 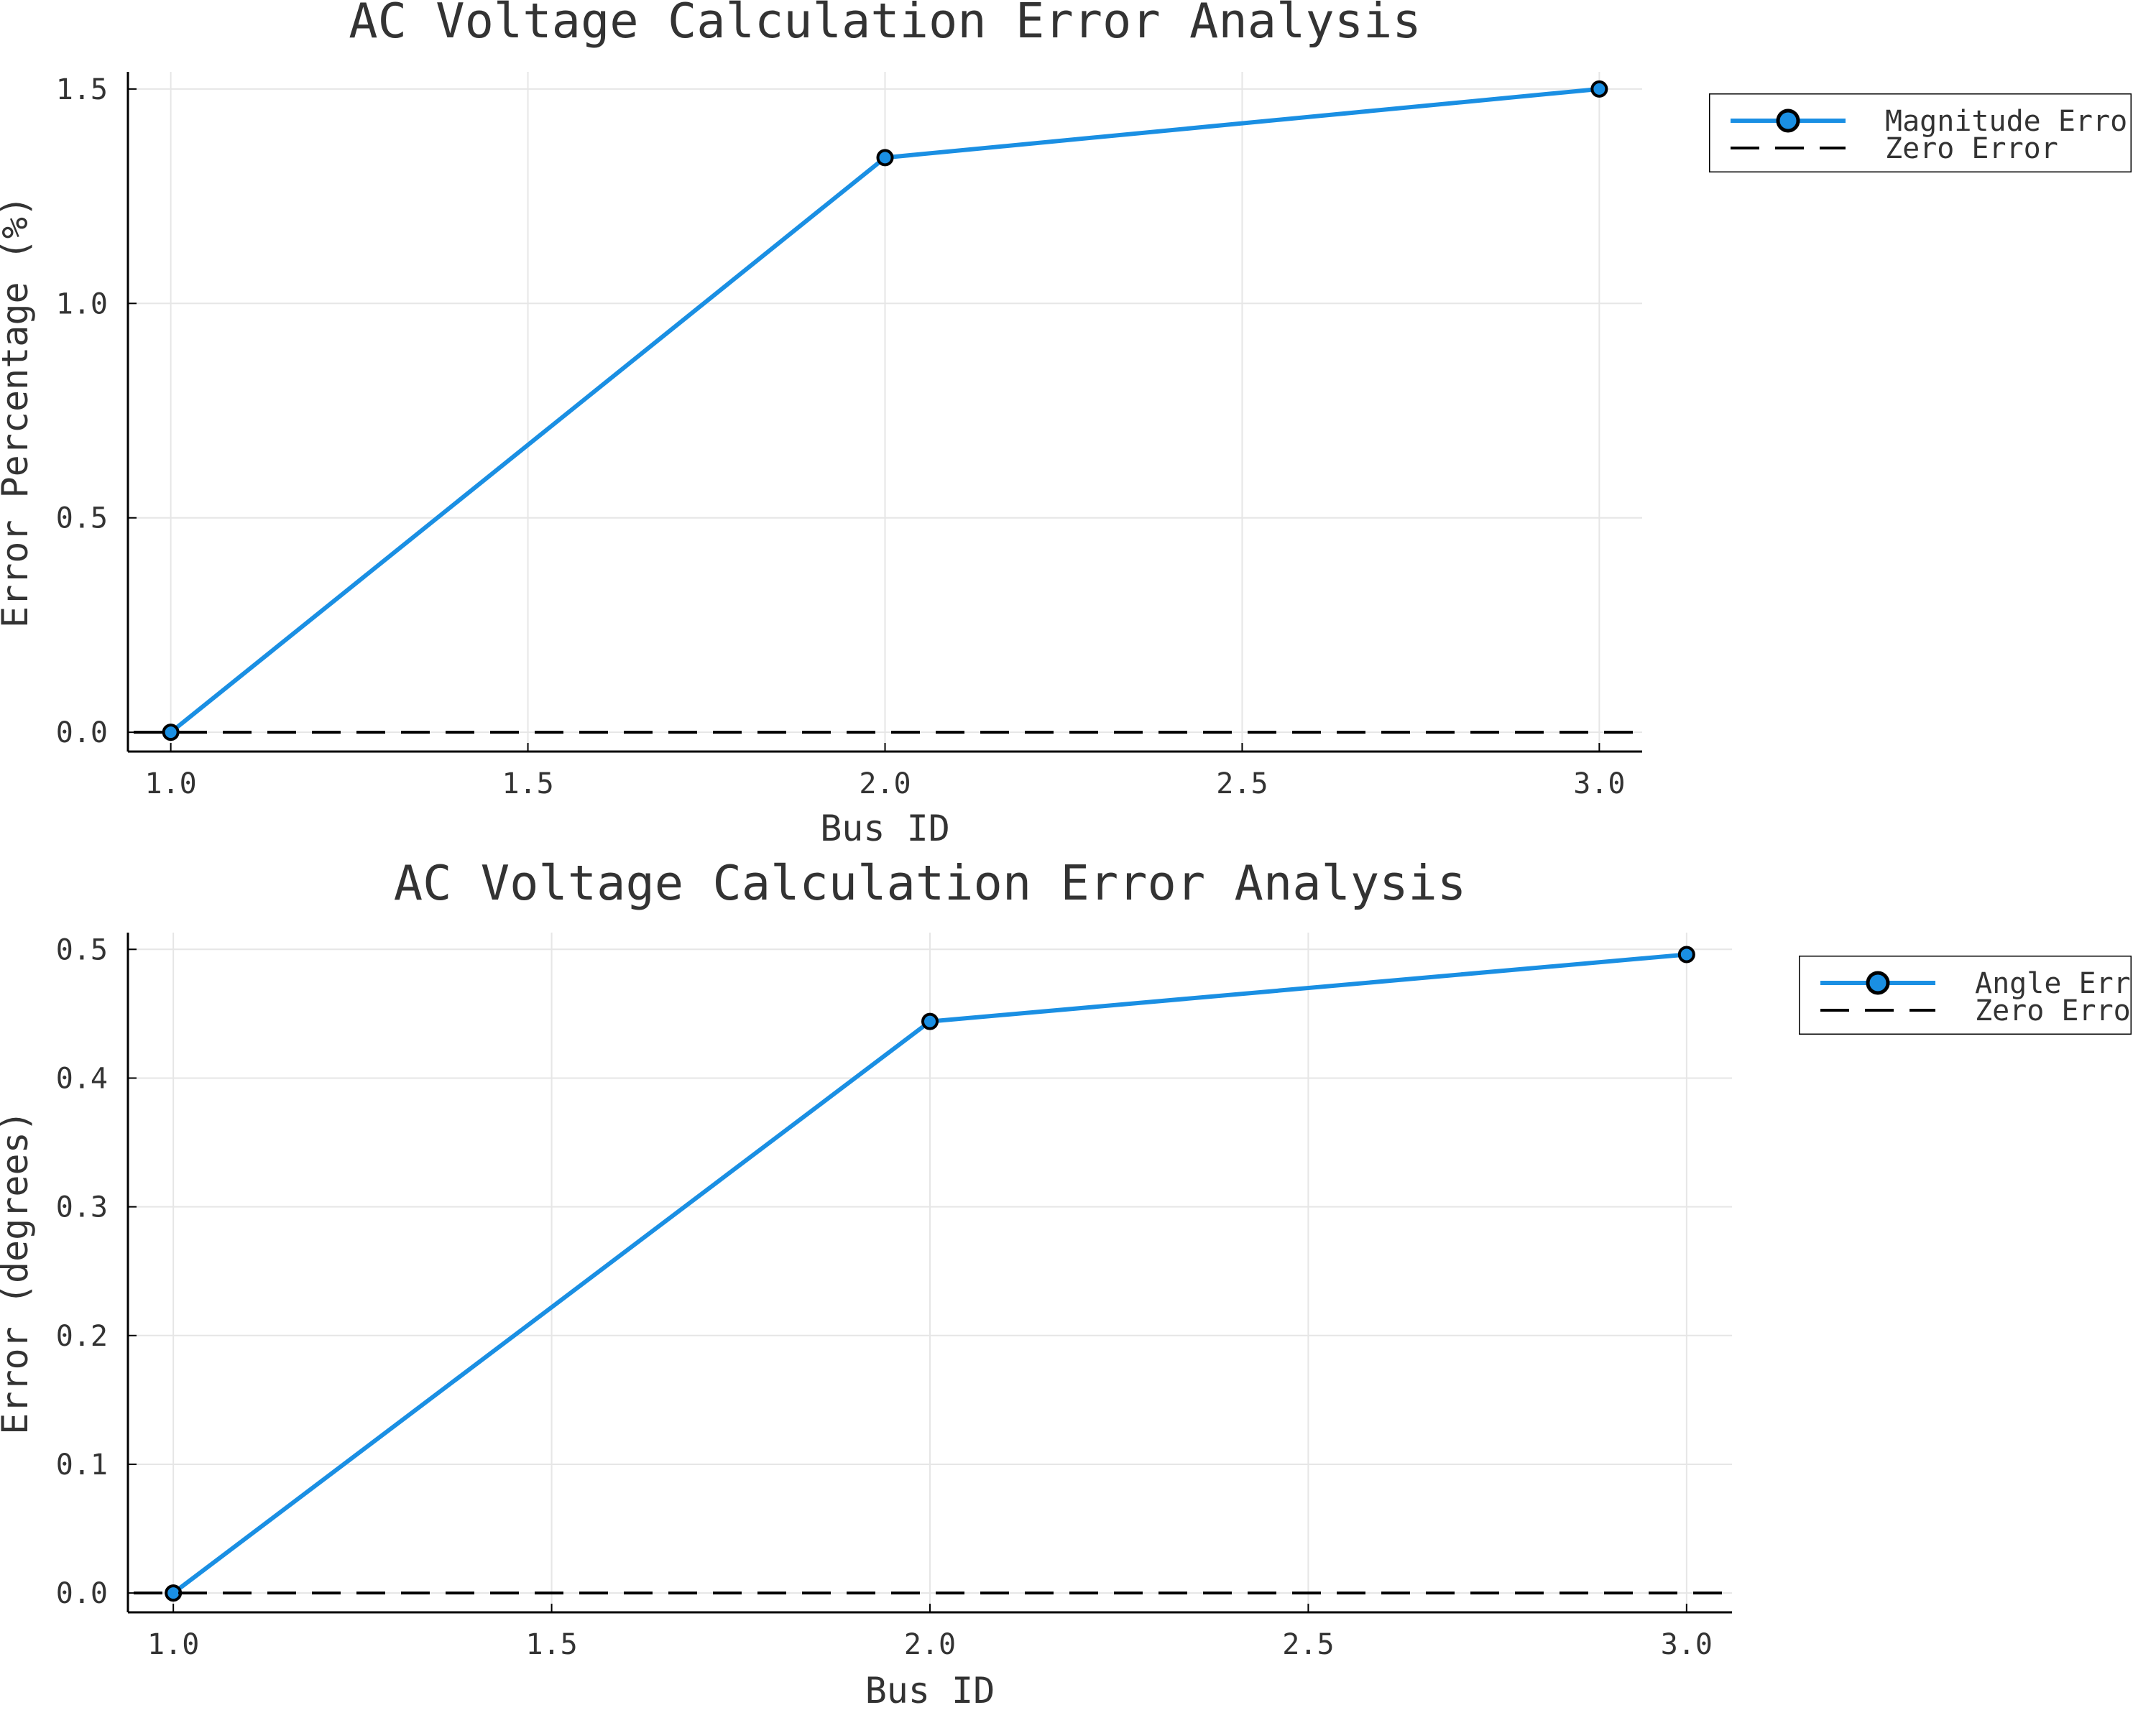 I want to click on y-tick-label: 1.5, so click(x=82, y=89).